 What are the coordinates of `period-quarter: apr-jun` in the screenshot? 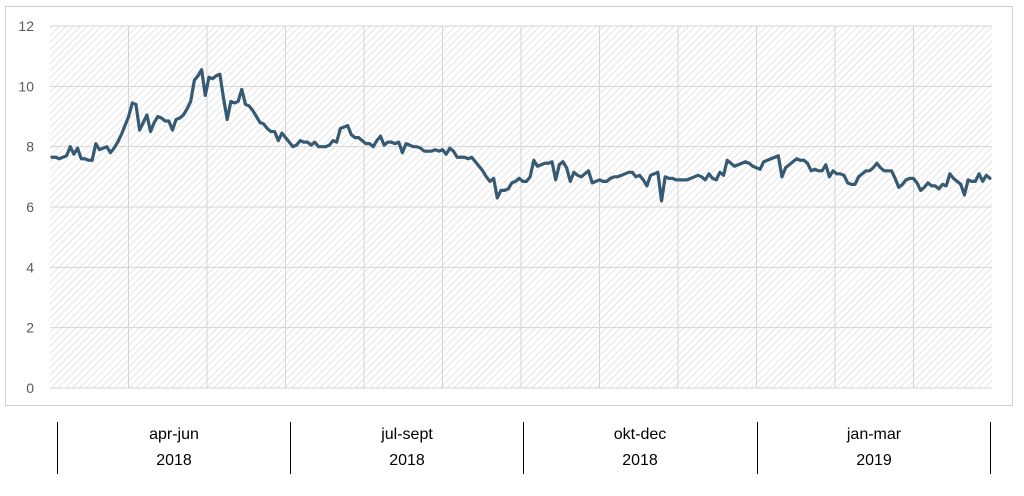 It's located at (174, 434).